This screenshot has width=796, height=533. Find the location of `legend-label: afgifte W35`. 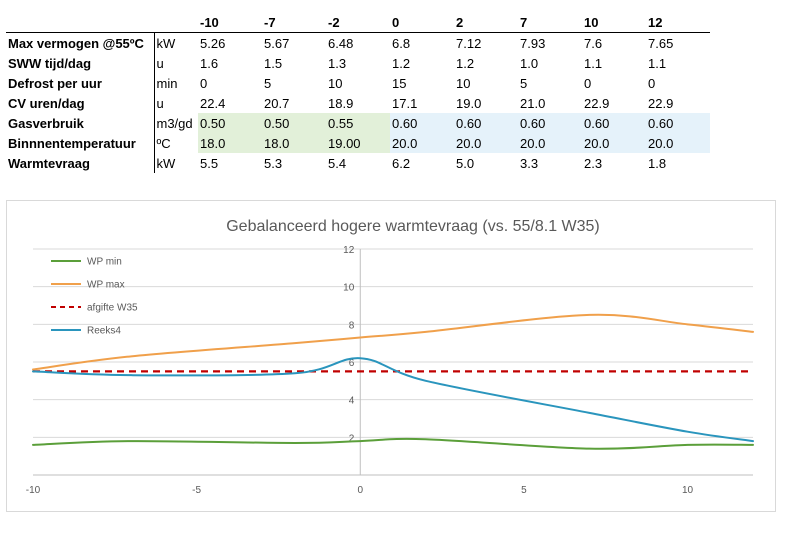

legend-label: afgifte W35 is located at coordinates (112, 308).